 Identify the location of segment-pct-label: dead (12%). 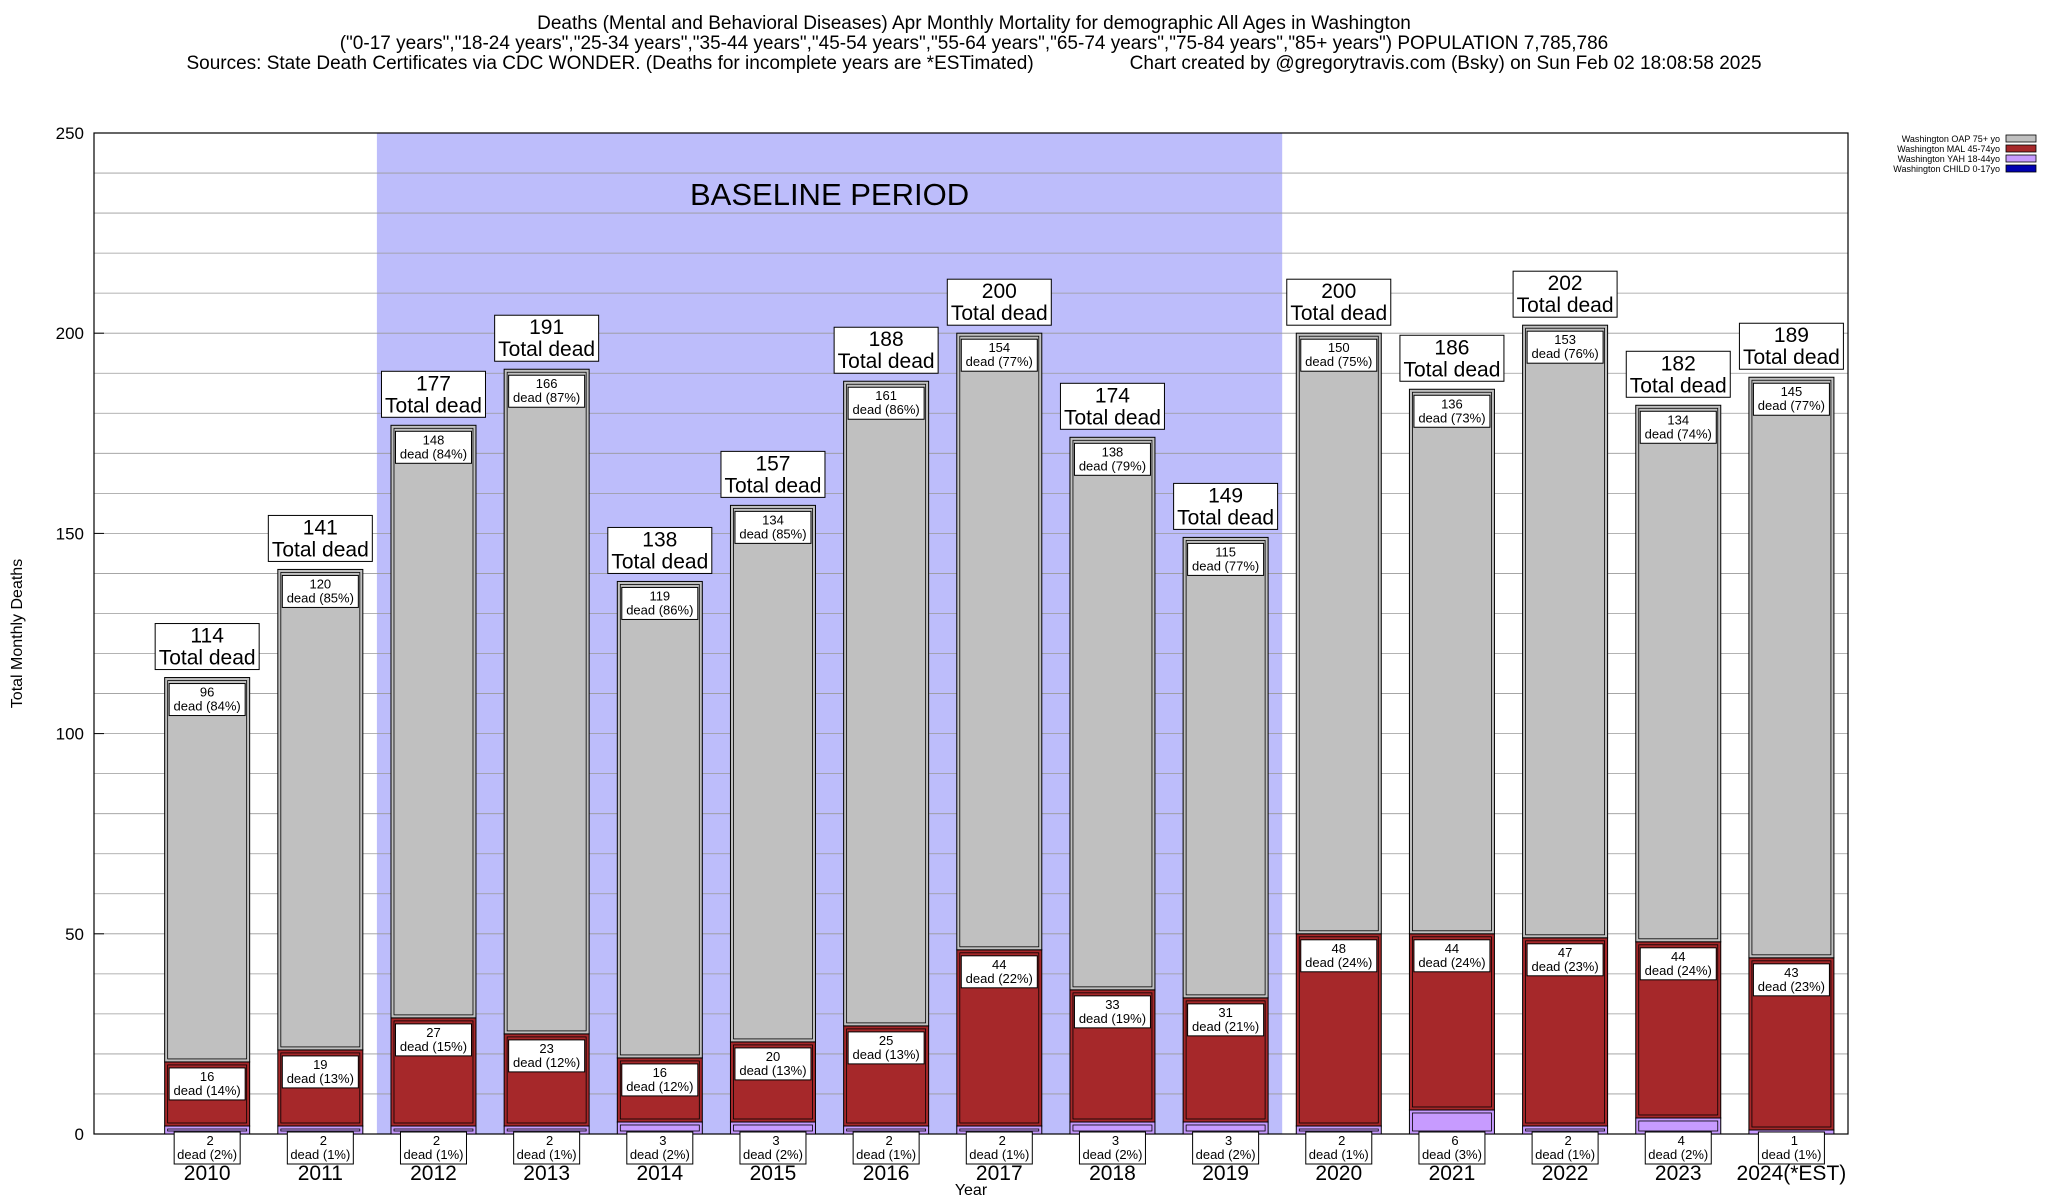
(546, 1062).